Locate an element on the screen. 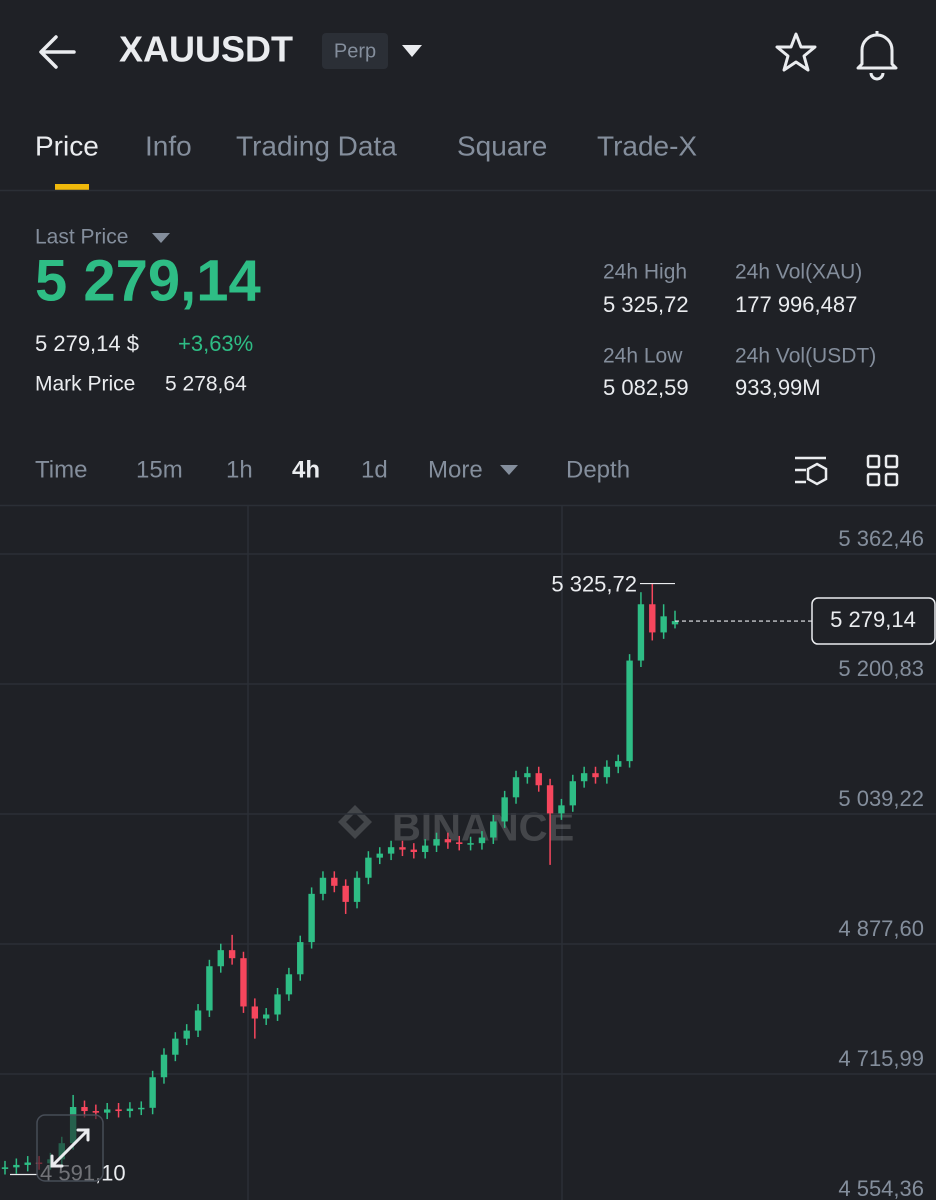 This screenshot has width=936, height=1200. last-price-label: Last Price is located at coordinates (81, 237).